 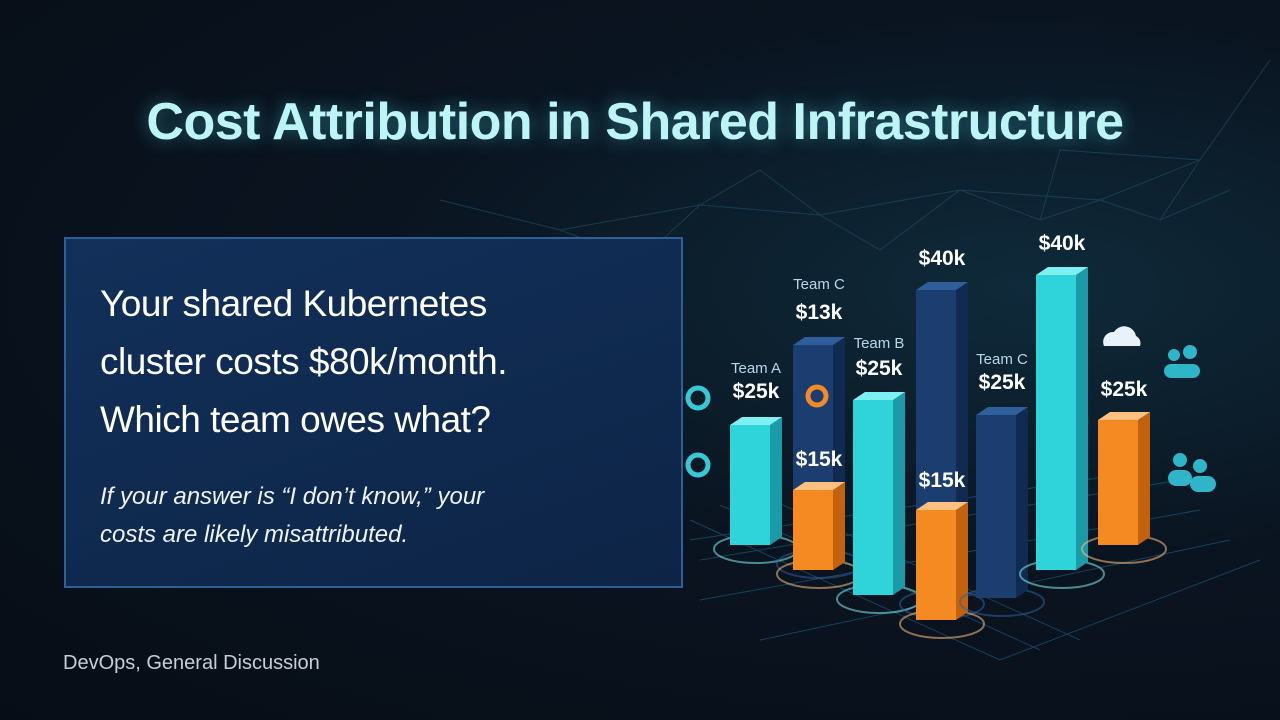 What do you see at coordinates (879, 343) in the screenshot?
I see `team-label: Team B` at bounding box center [879, 343].